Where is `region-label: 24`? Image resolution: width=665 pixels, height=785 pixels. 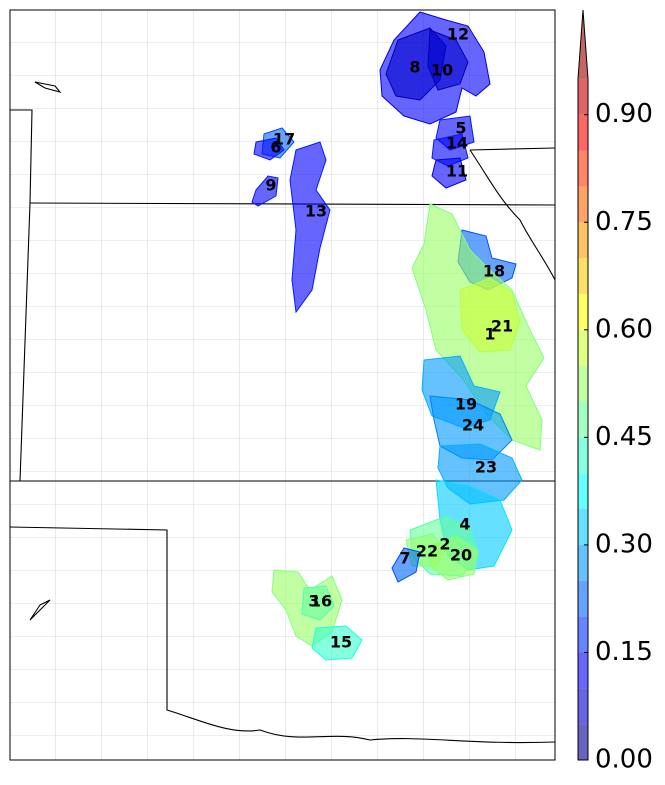
region-label: 24 is located at coordinates (473, 425).